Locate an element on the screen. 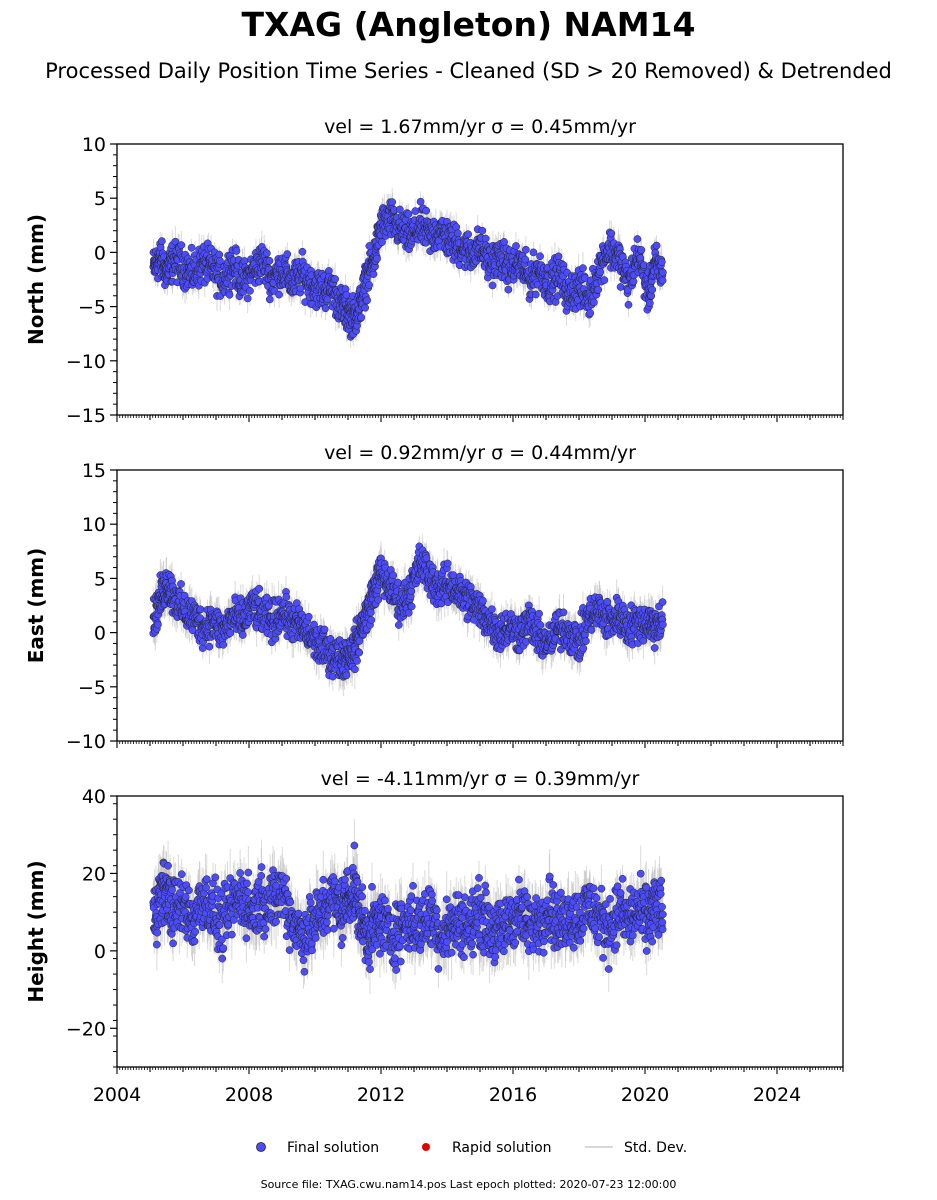  y-axis-label: North (mm) is located at coordinates (36, 279).